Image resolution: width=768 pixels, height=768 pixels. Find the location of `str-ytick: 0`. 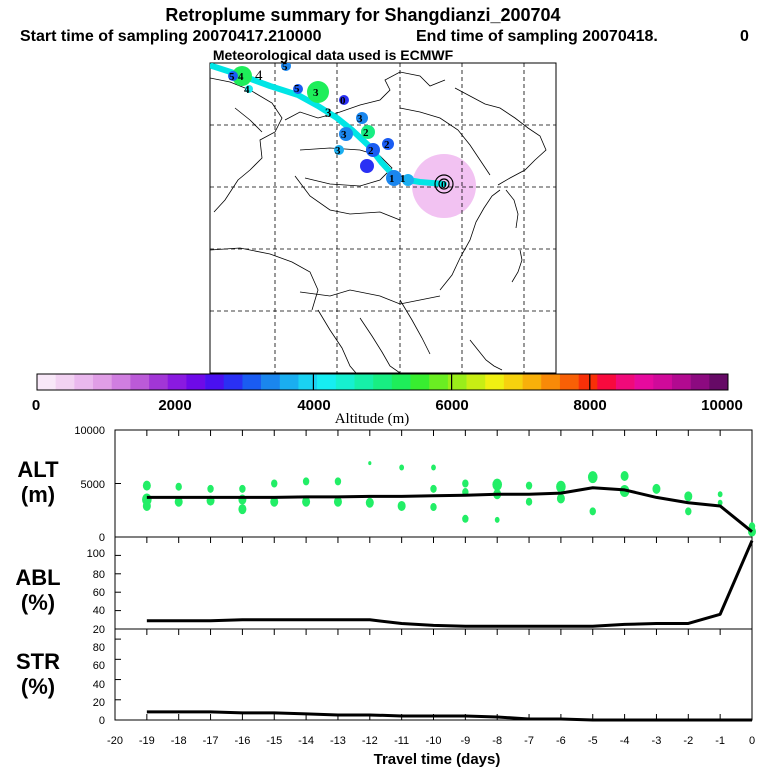

str-ytick: 0 is located at coordinates (102, 721).